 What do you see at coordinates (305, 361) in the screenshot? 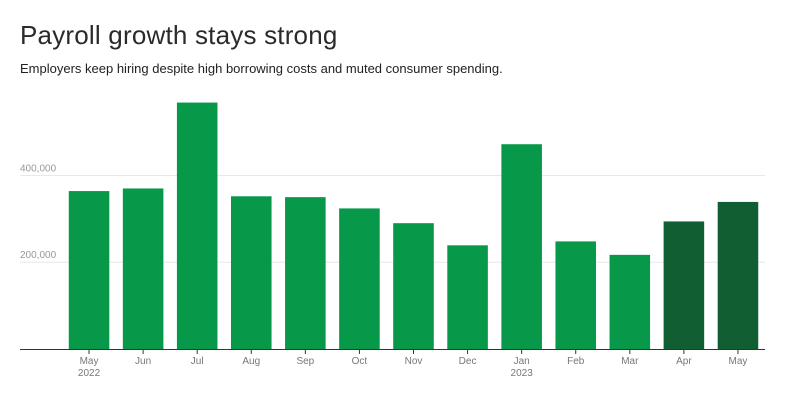
I see `x-tick-label: Sep` at bounding box center [305, 361].